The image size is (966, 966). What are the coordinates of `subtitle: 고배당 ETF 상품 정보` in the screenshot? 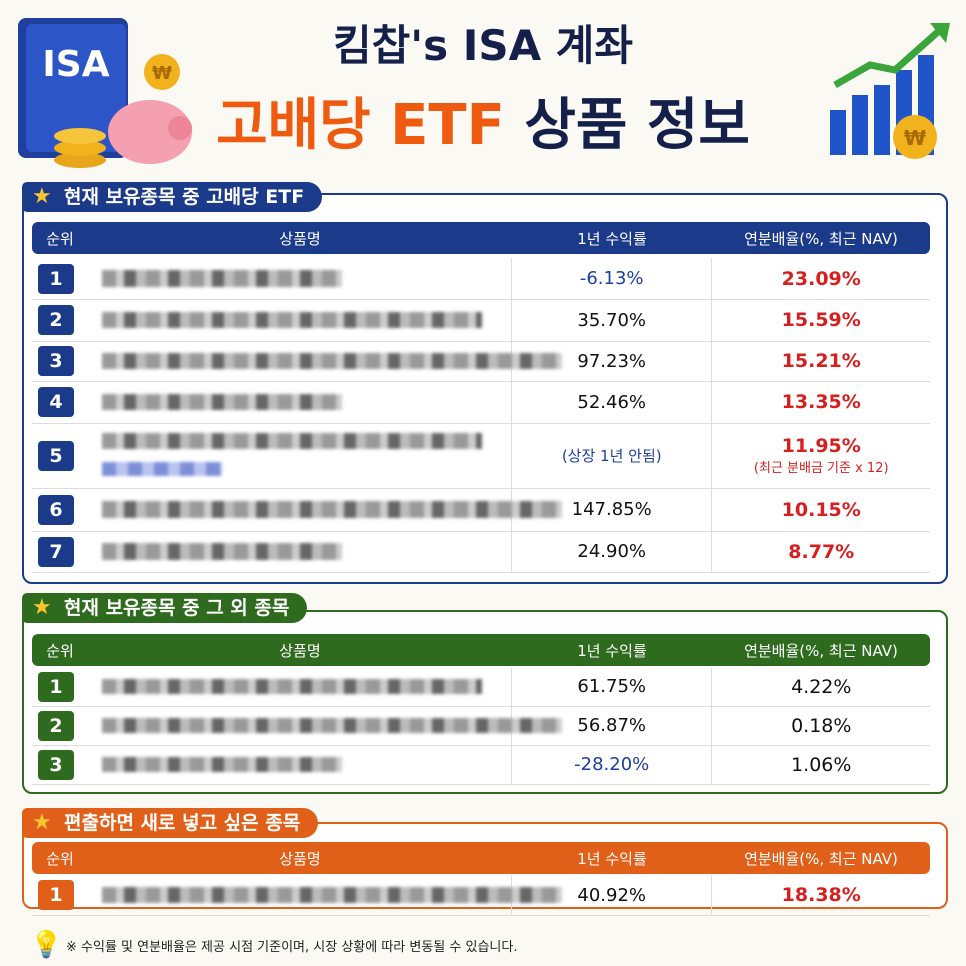 It's located at (483, 120).